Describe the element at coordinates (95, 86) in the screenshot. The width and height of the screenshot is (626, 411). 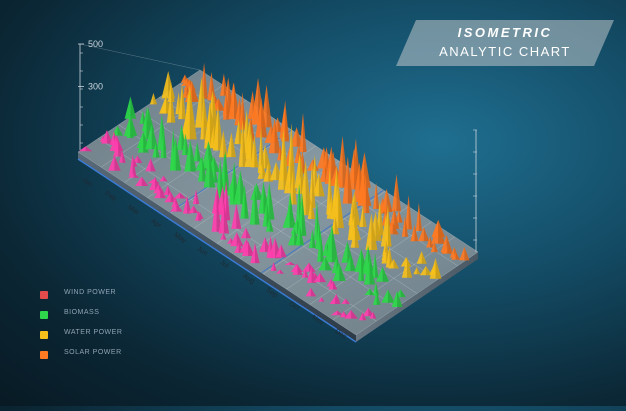
I see `y-tick-label: 300` at that location.